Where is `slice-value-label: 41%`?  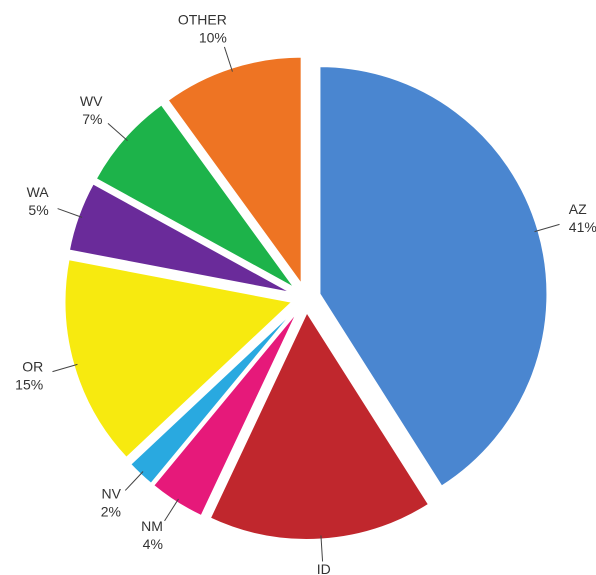 slice-value-label: 41% is located at coordinates (582, 227).